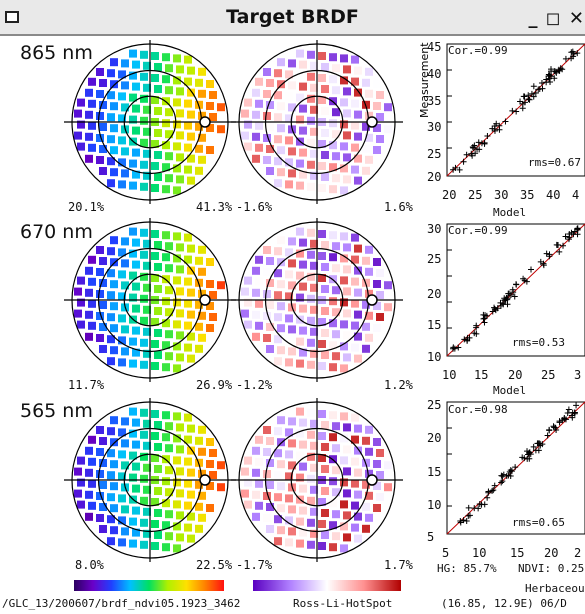  Describe the element at coordinates (12, 17) in the screenshot. I see `window-menu-button` at that location.